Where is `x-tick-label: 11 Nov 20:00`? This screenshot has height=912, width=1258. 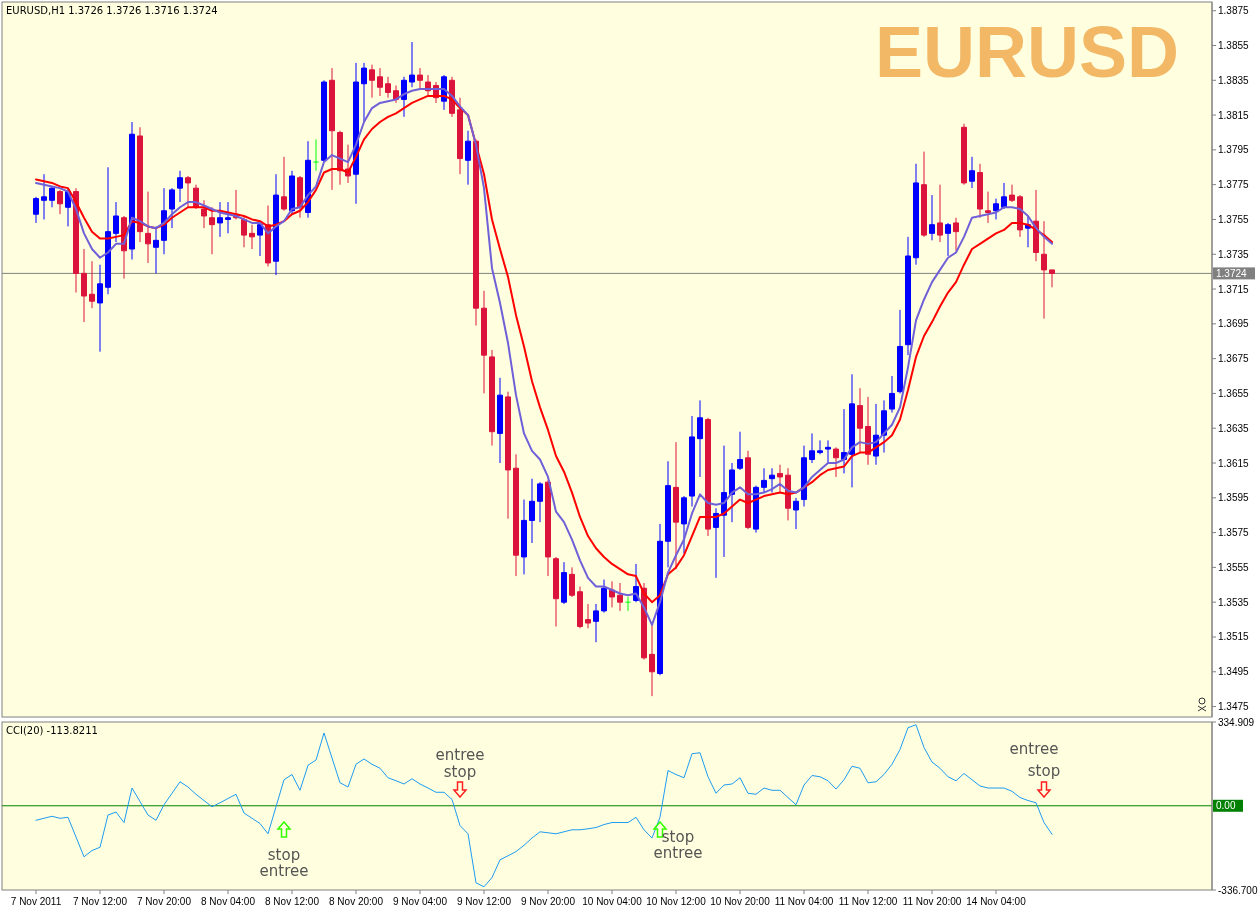 x-tick-label: 11 Nov 20:00 is located at coordinates (932, 901).